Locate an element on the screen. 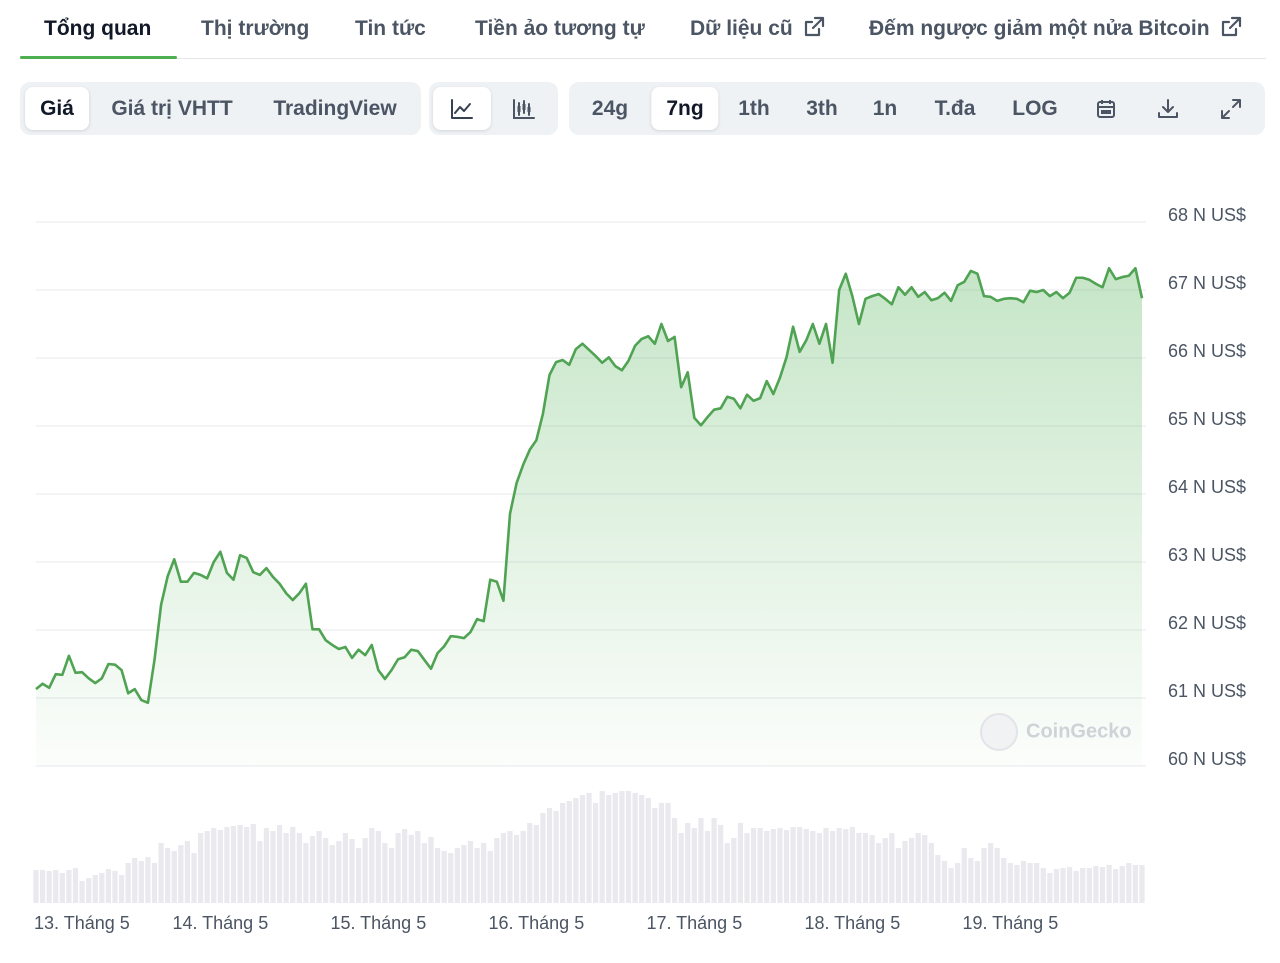 Image resolution: width=1280 pixels, height=963 pixels. range-button: LOG is located at coordinates (1035, 108).